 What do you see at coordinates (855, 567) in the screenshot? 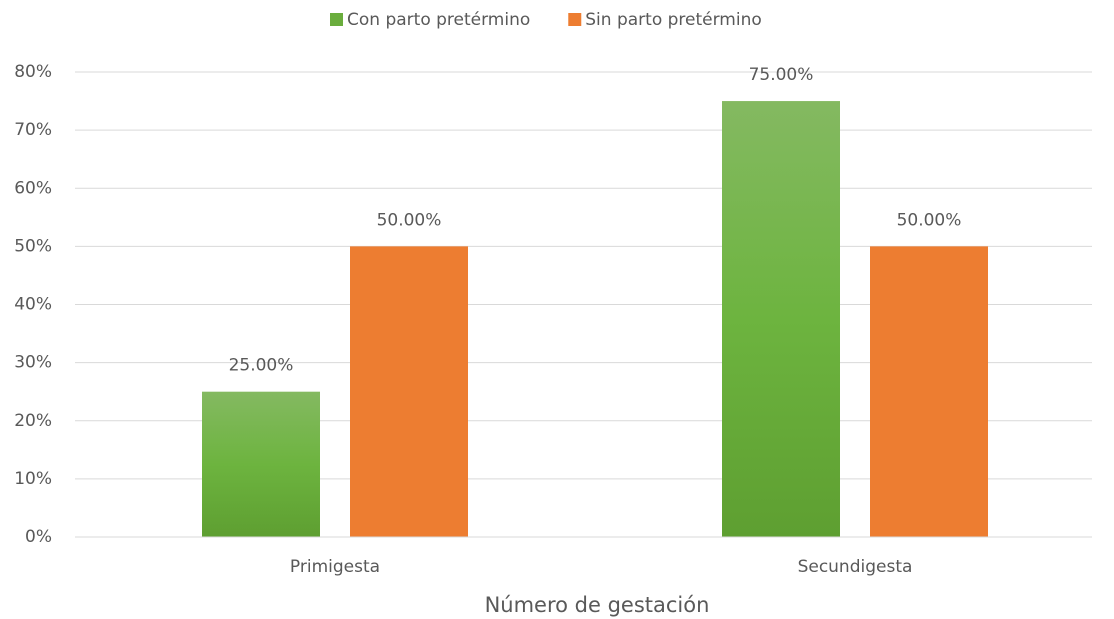
I see `x-tick-label: Secundigesta` at bounding box center [855, 567].